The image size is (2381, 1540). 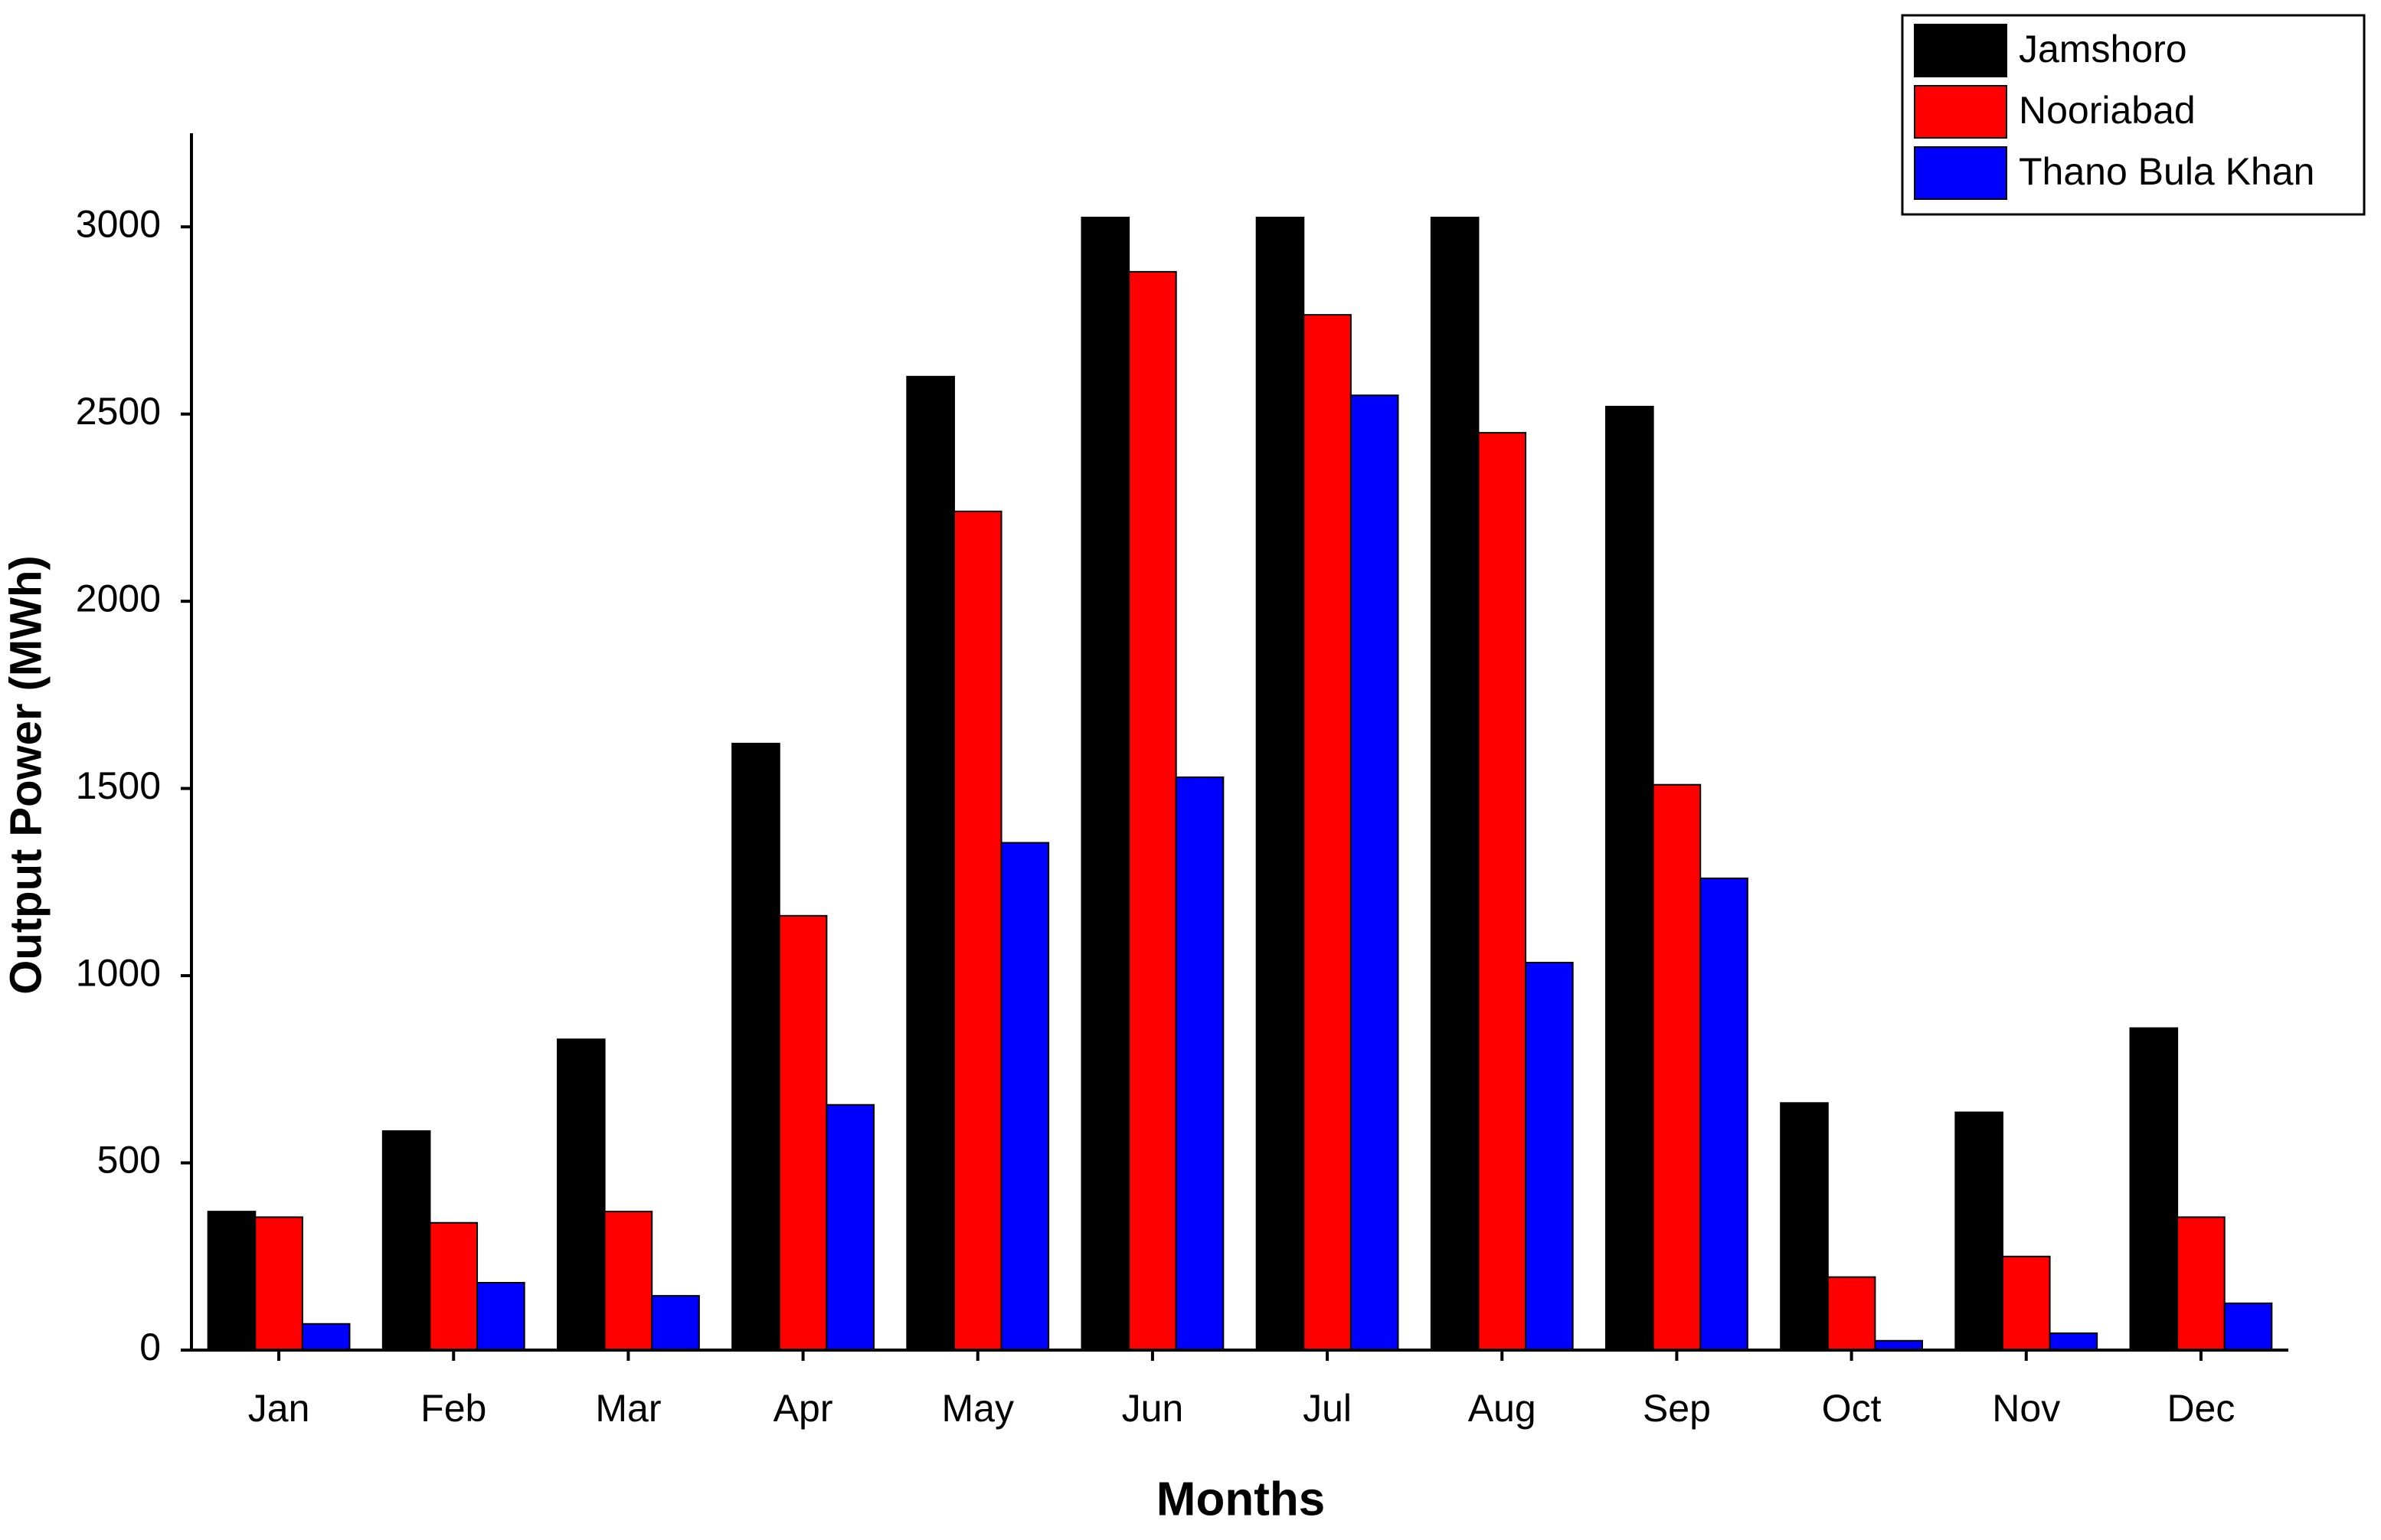 I want to click on x-tick-label: Oct, so click(x=1852, y=1408).